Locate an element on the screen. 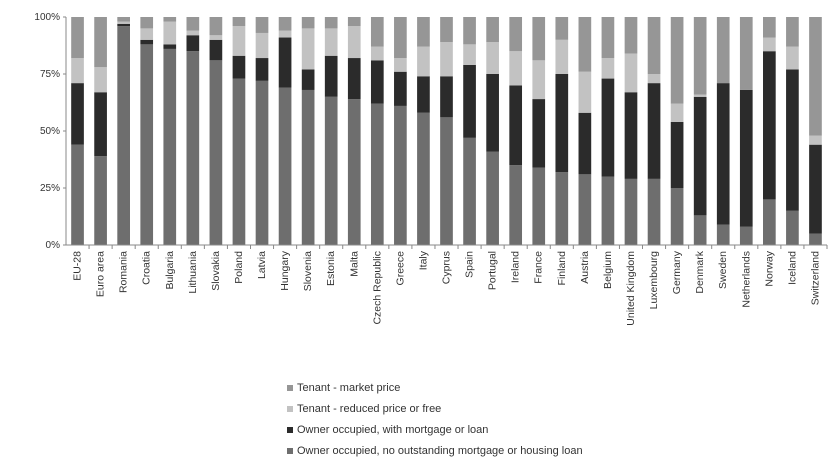  y-tick-label: 50% is located at coordinates (50, 131).